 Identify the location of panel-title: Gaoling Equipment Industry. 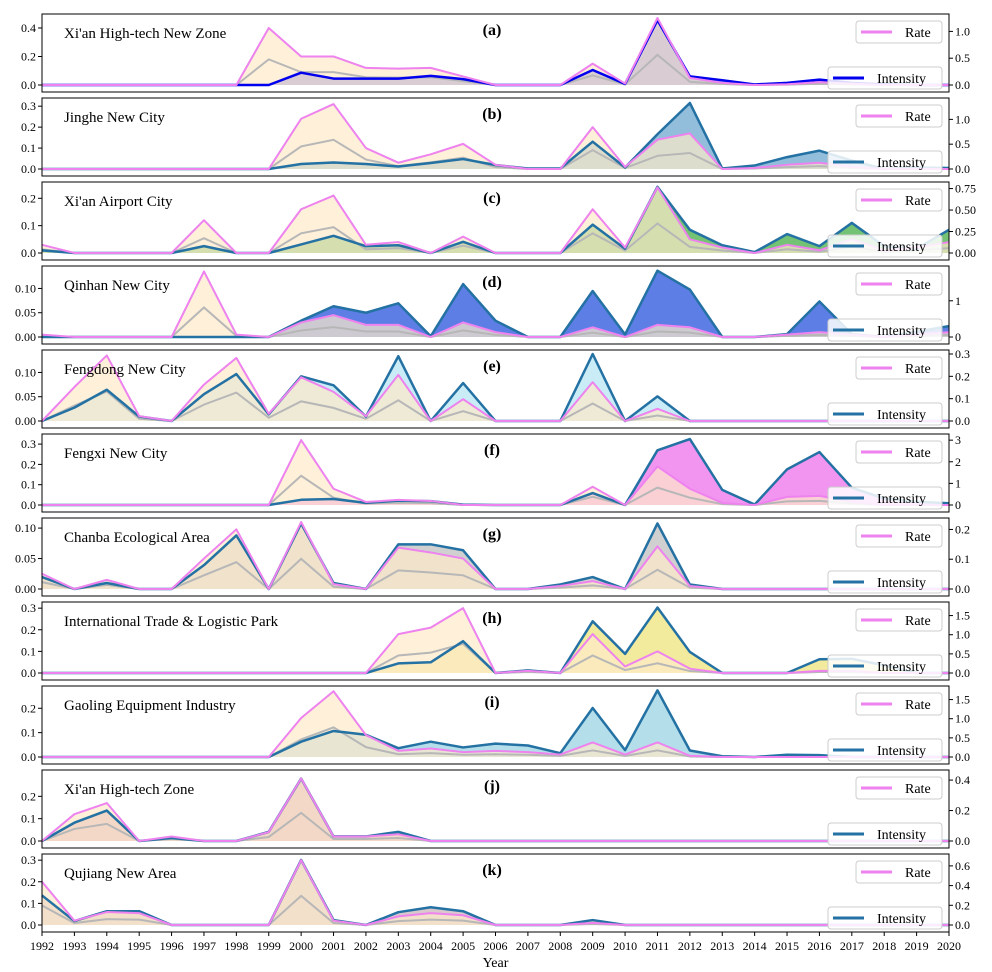
(150, 706).